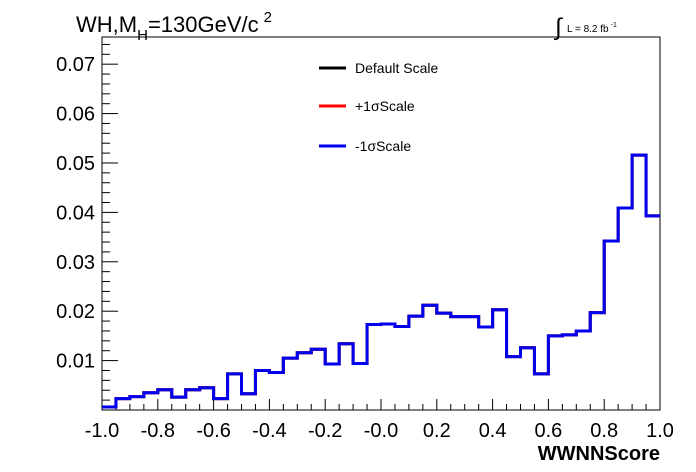 The image size is (696, 472). What do you see at coordinates (75, 362) in the screenshot?
I see `y-tick-label: 0.01` at bounding box center [75, 362].